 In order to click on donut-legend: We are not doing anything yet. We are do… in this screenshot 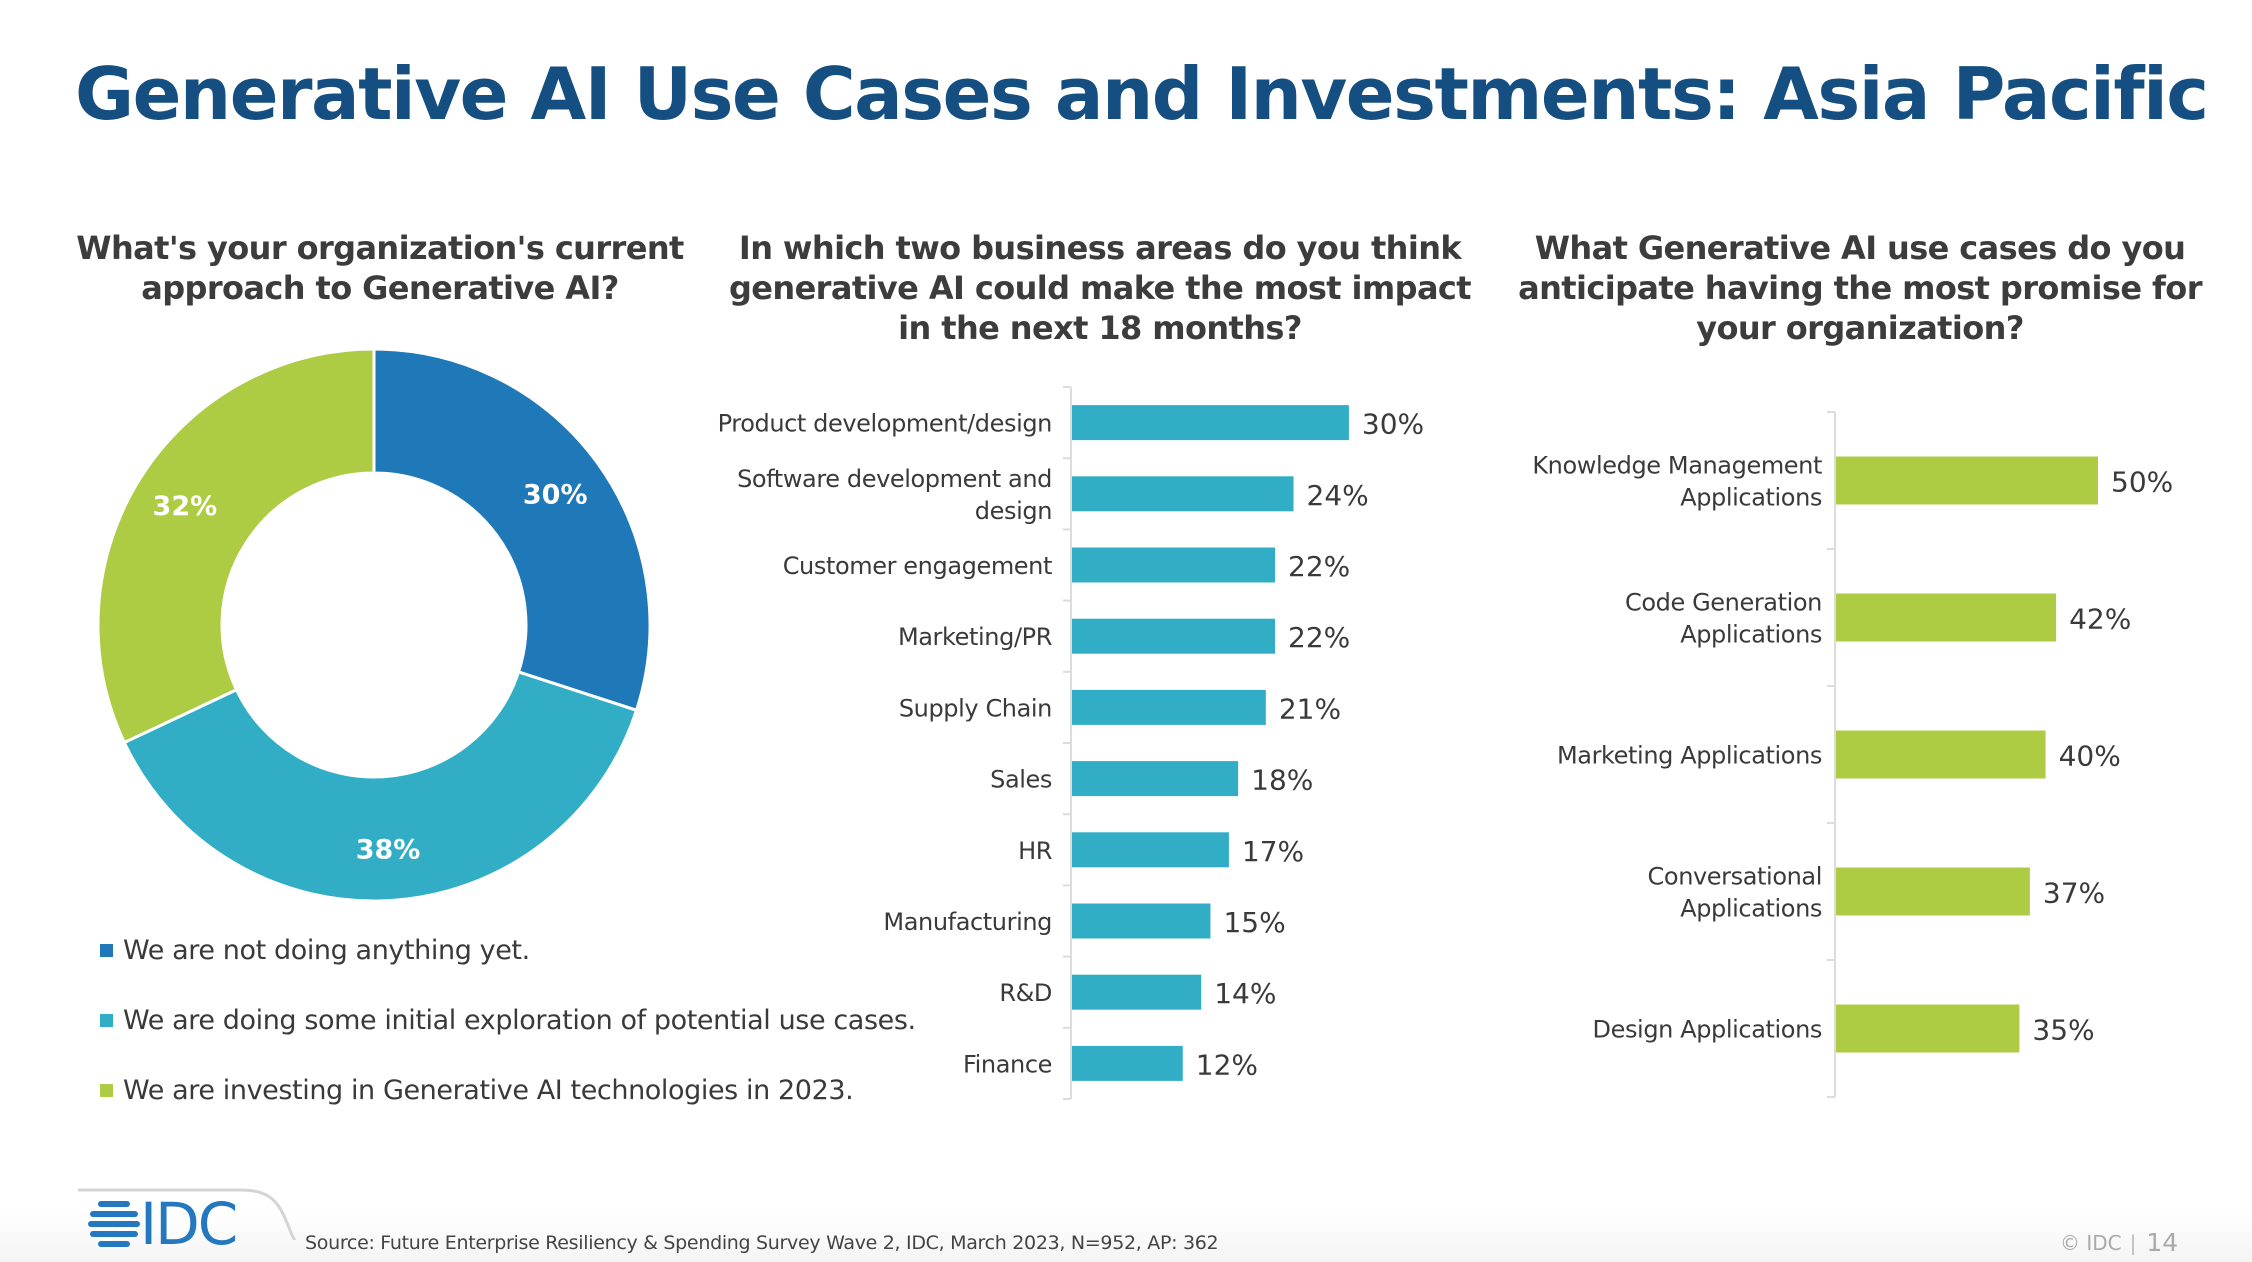, I will do `click(508, 1020)`.